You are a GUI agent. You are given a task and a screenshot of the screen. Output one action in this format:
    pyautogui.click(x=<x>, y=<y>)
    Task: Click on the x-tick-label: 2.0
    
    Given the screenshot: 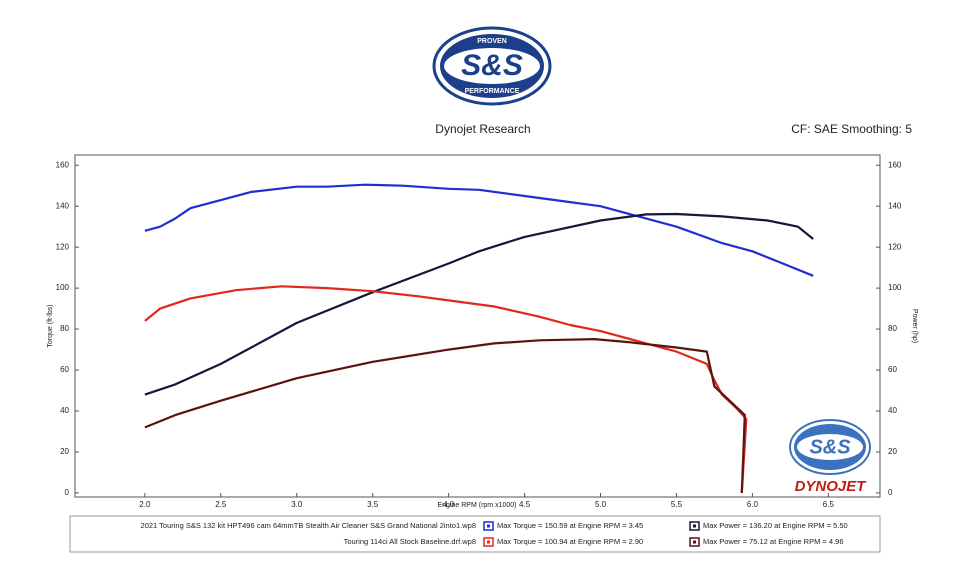 What is the action you would take?
    pyautogui.click(x=145, y=504)
    